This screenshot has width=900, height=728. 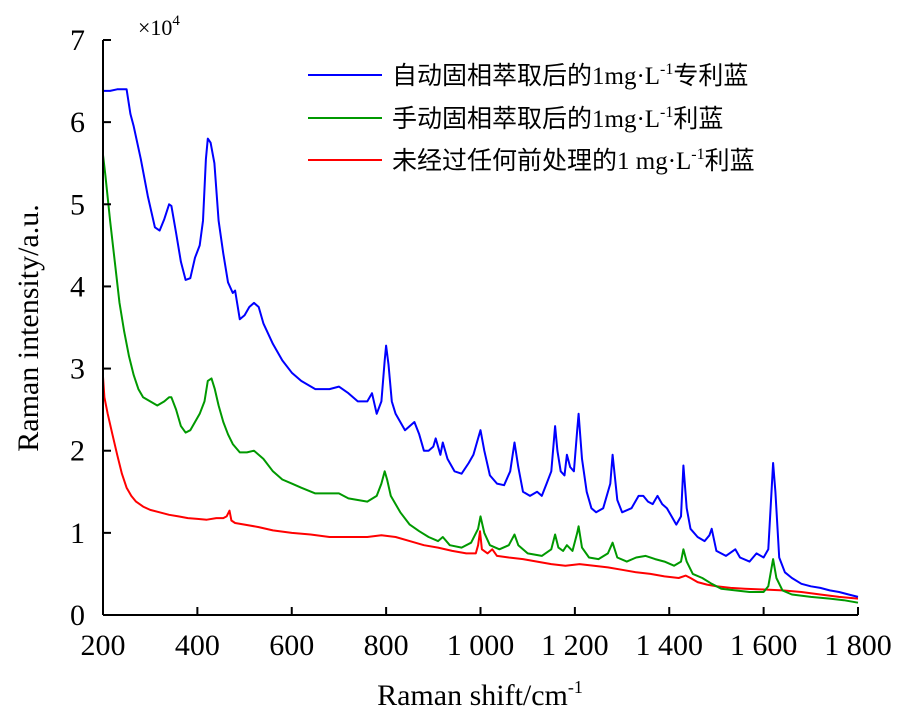 I want to click on legend-entry-label: 自动固相萃取后的1mg·L-1专利蓝, so click(x=570, y=75).